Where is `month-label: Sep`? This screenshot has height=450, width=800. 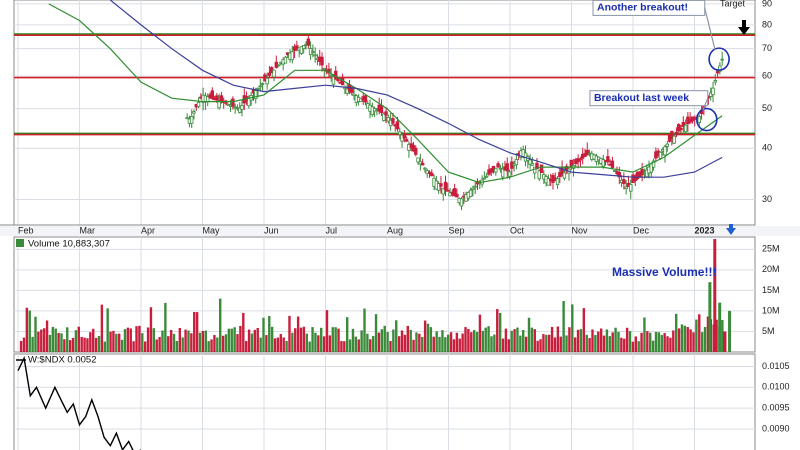 month-label: Sep is located at coordinates (457, 230).